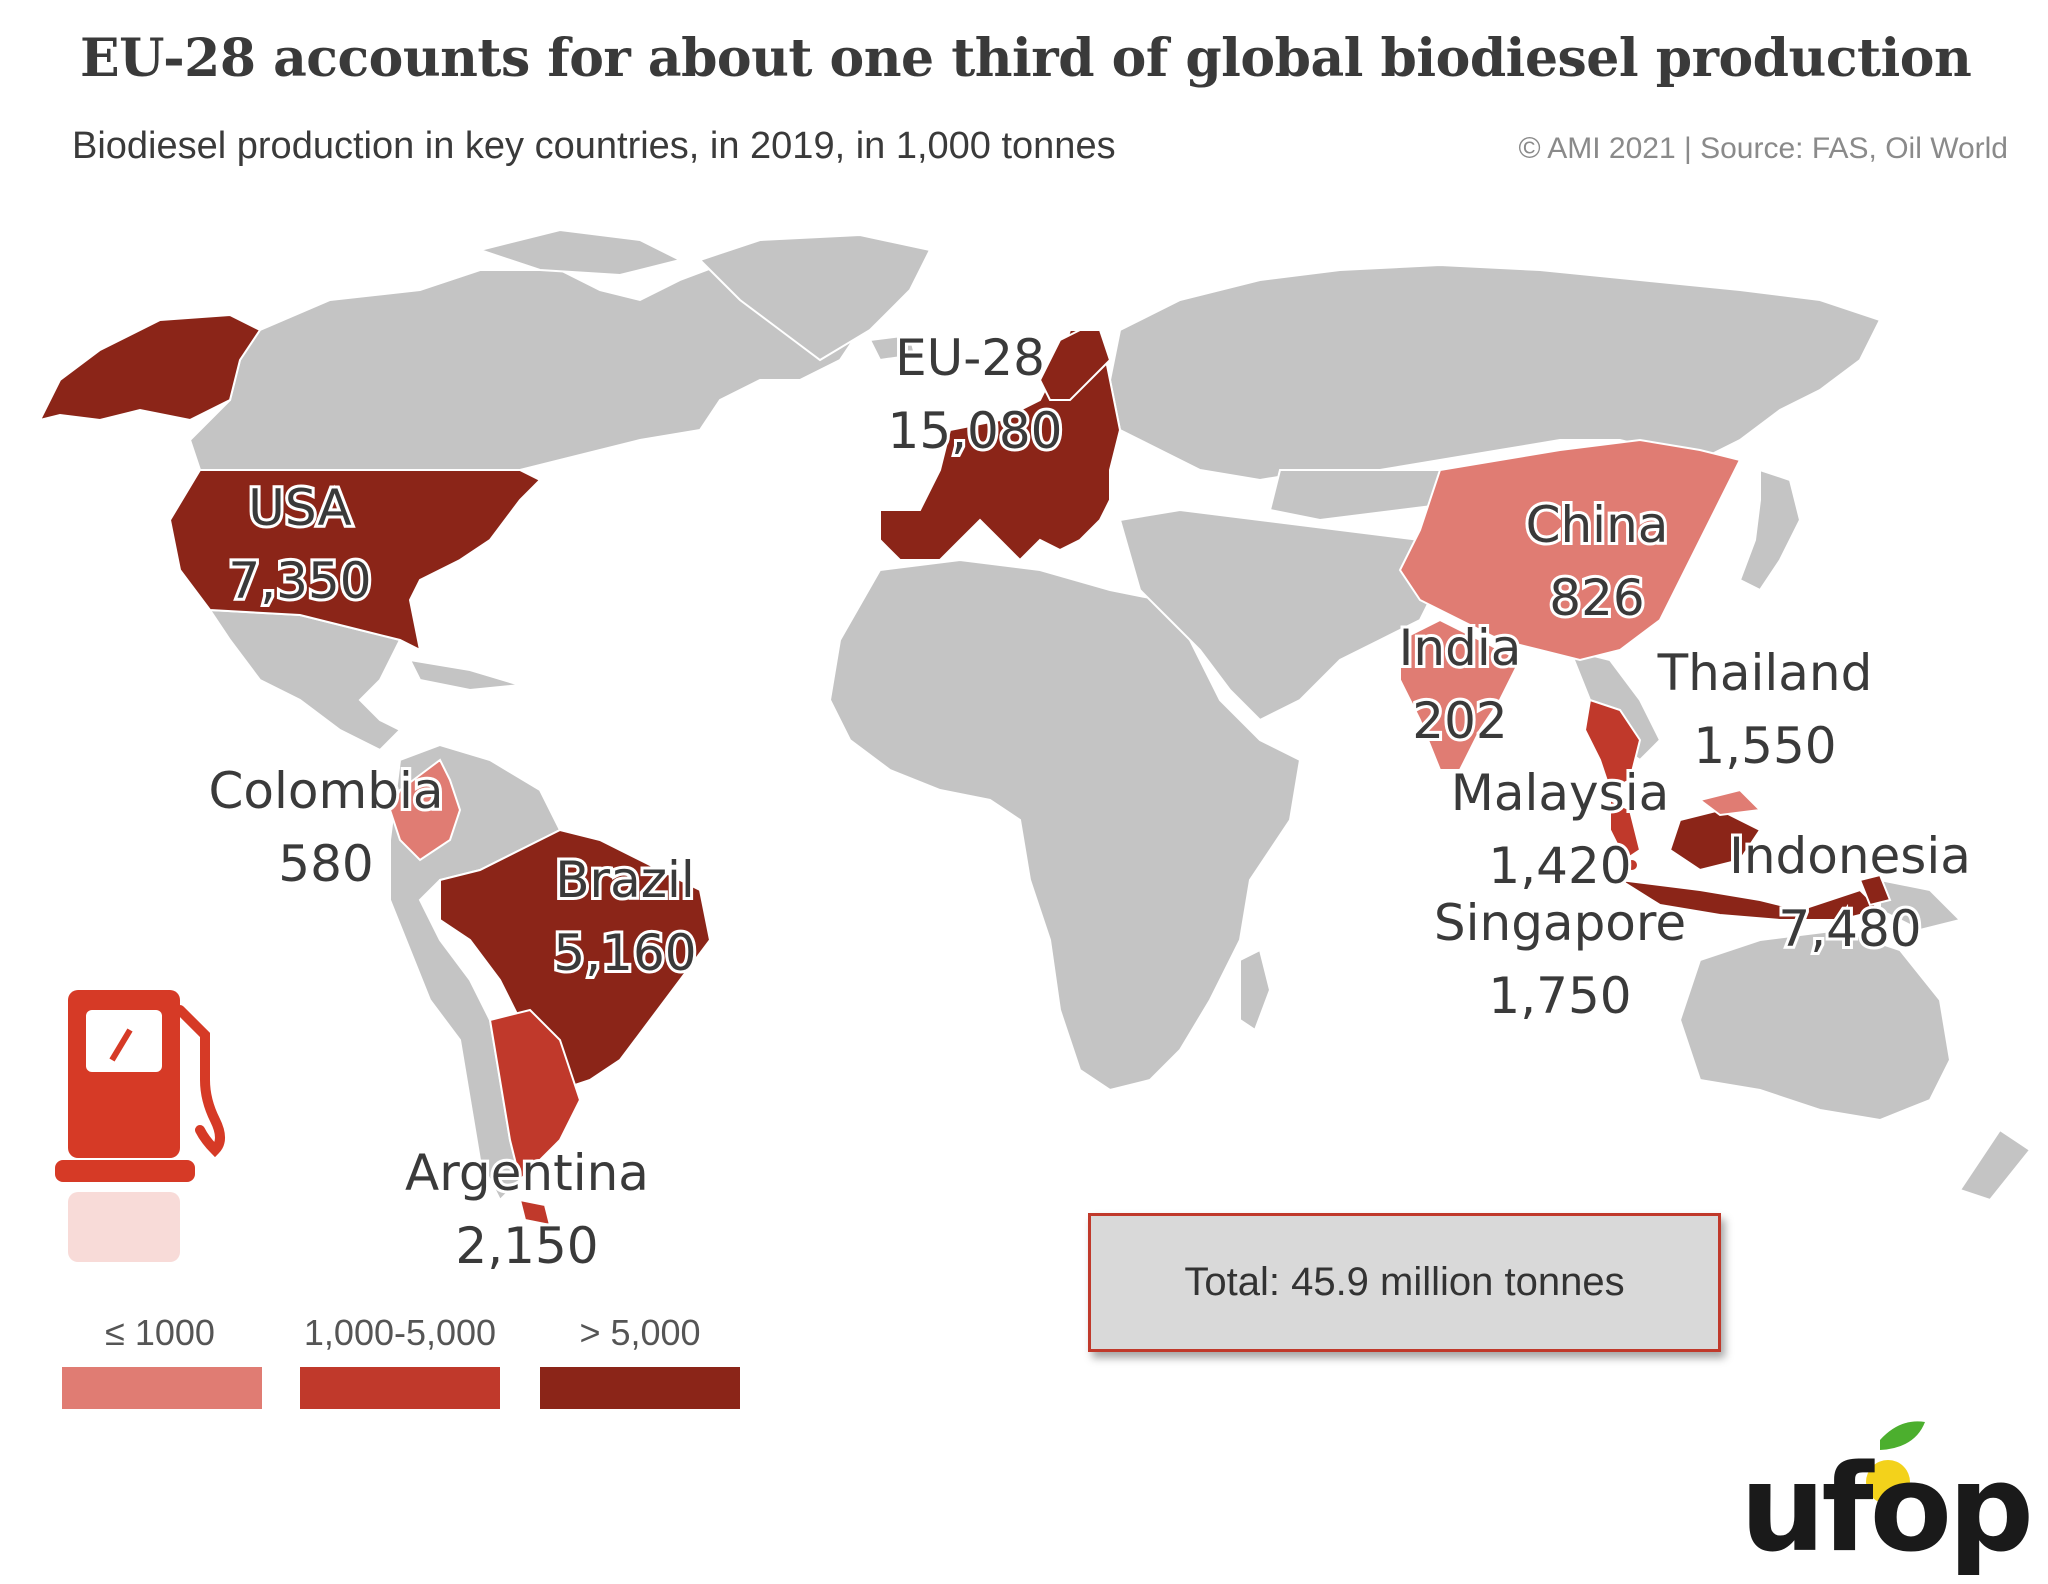 Image resolution: width=2048 pixels, height=1584 pixels. I want to click on label-india-name: India, so click(1460, 648).